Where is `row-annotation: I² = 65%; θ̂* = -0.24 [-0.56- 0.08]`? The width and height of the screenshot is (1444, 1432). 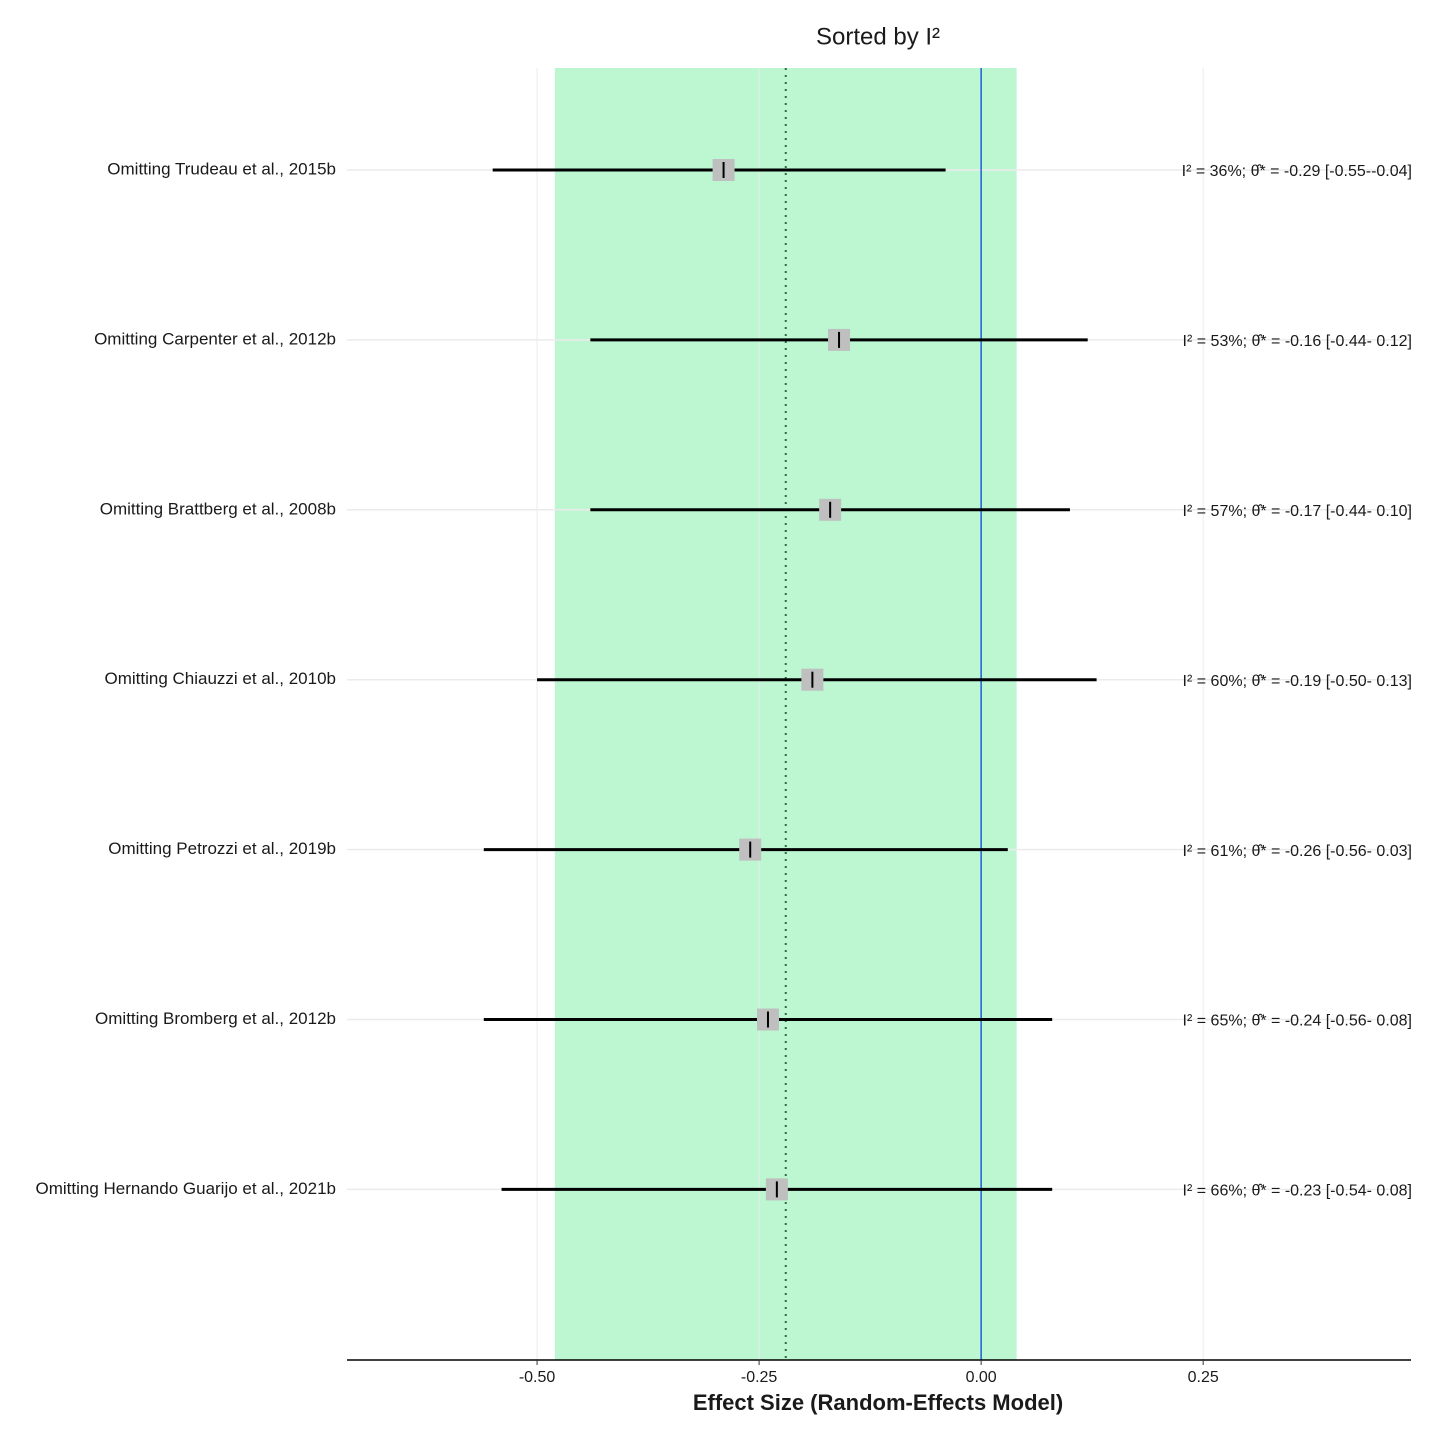 row-annotation: I² = 65%; θ̂* = -0.24 [-0.56- 0.08] is located at coordinates (1297, 1021).